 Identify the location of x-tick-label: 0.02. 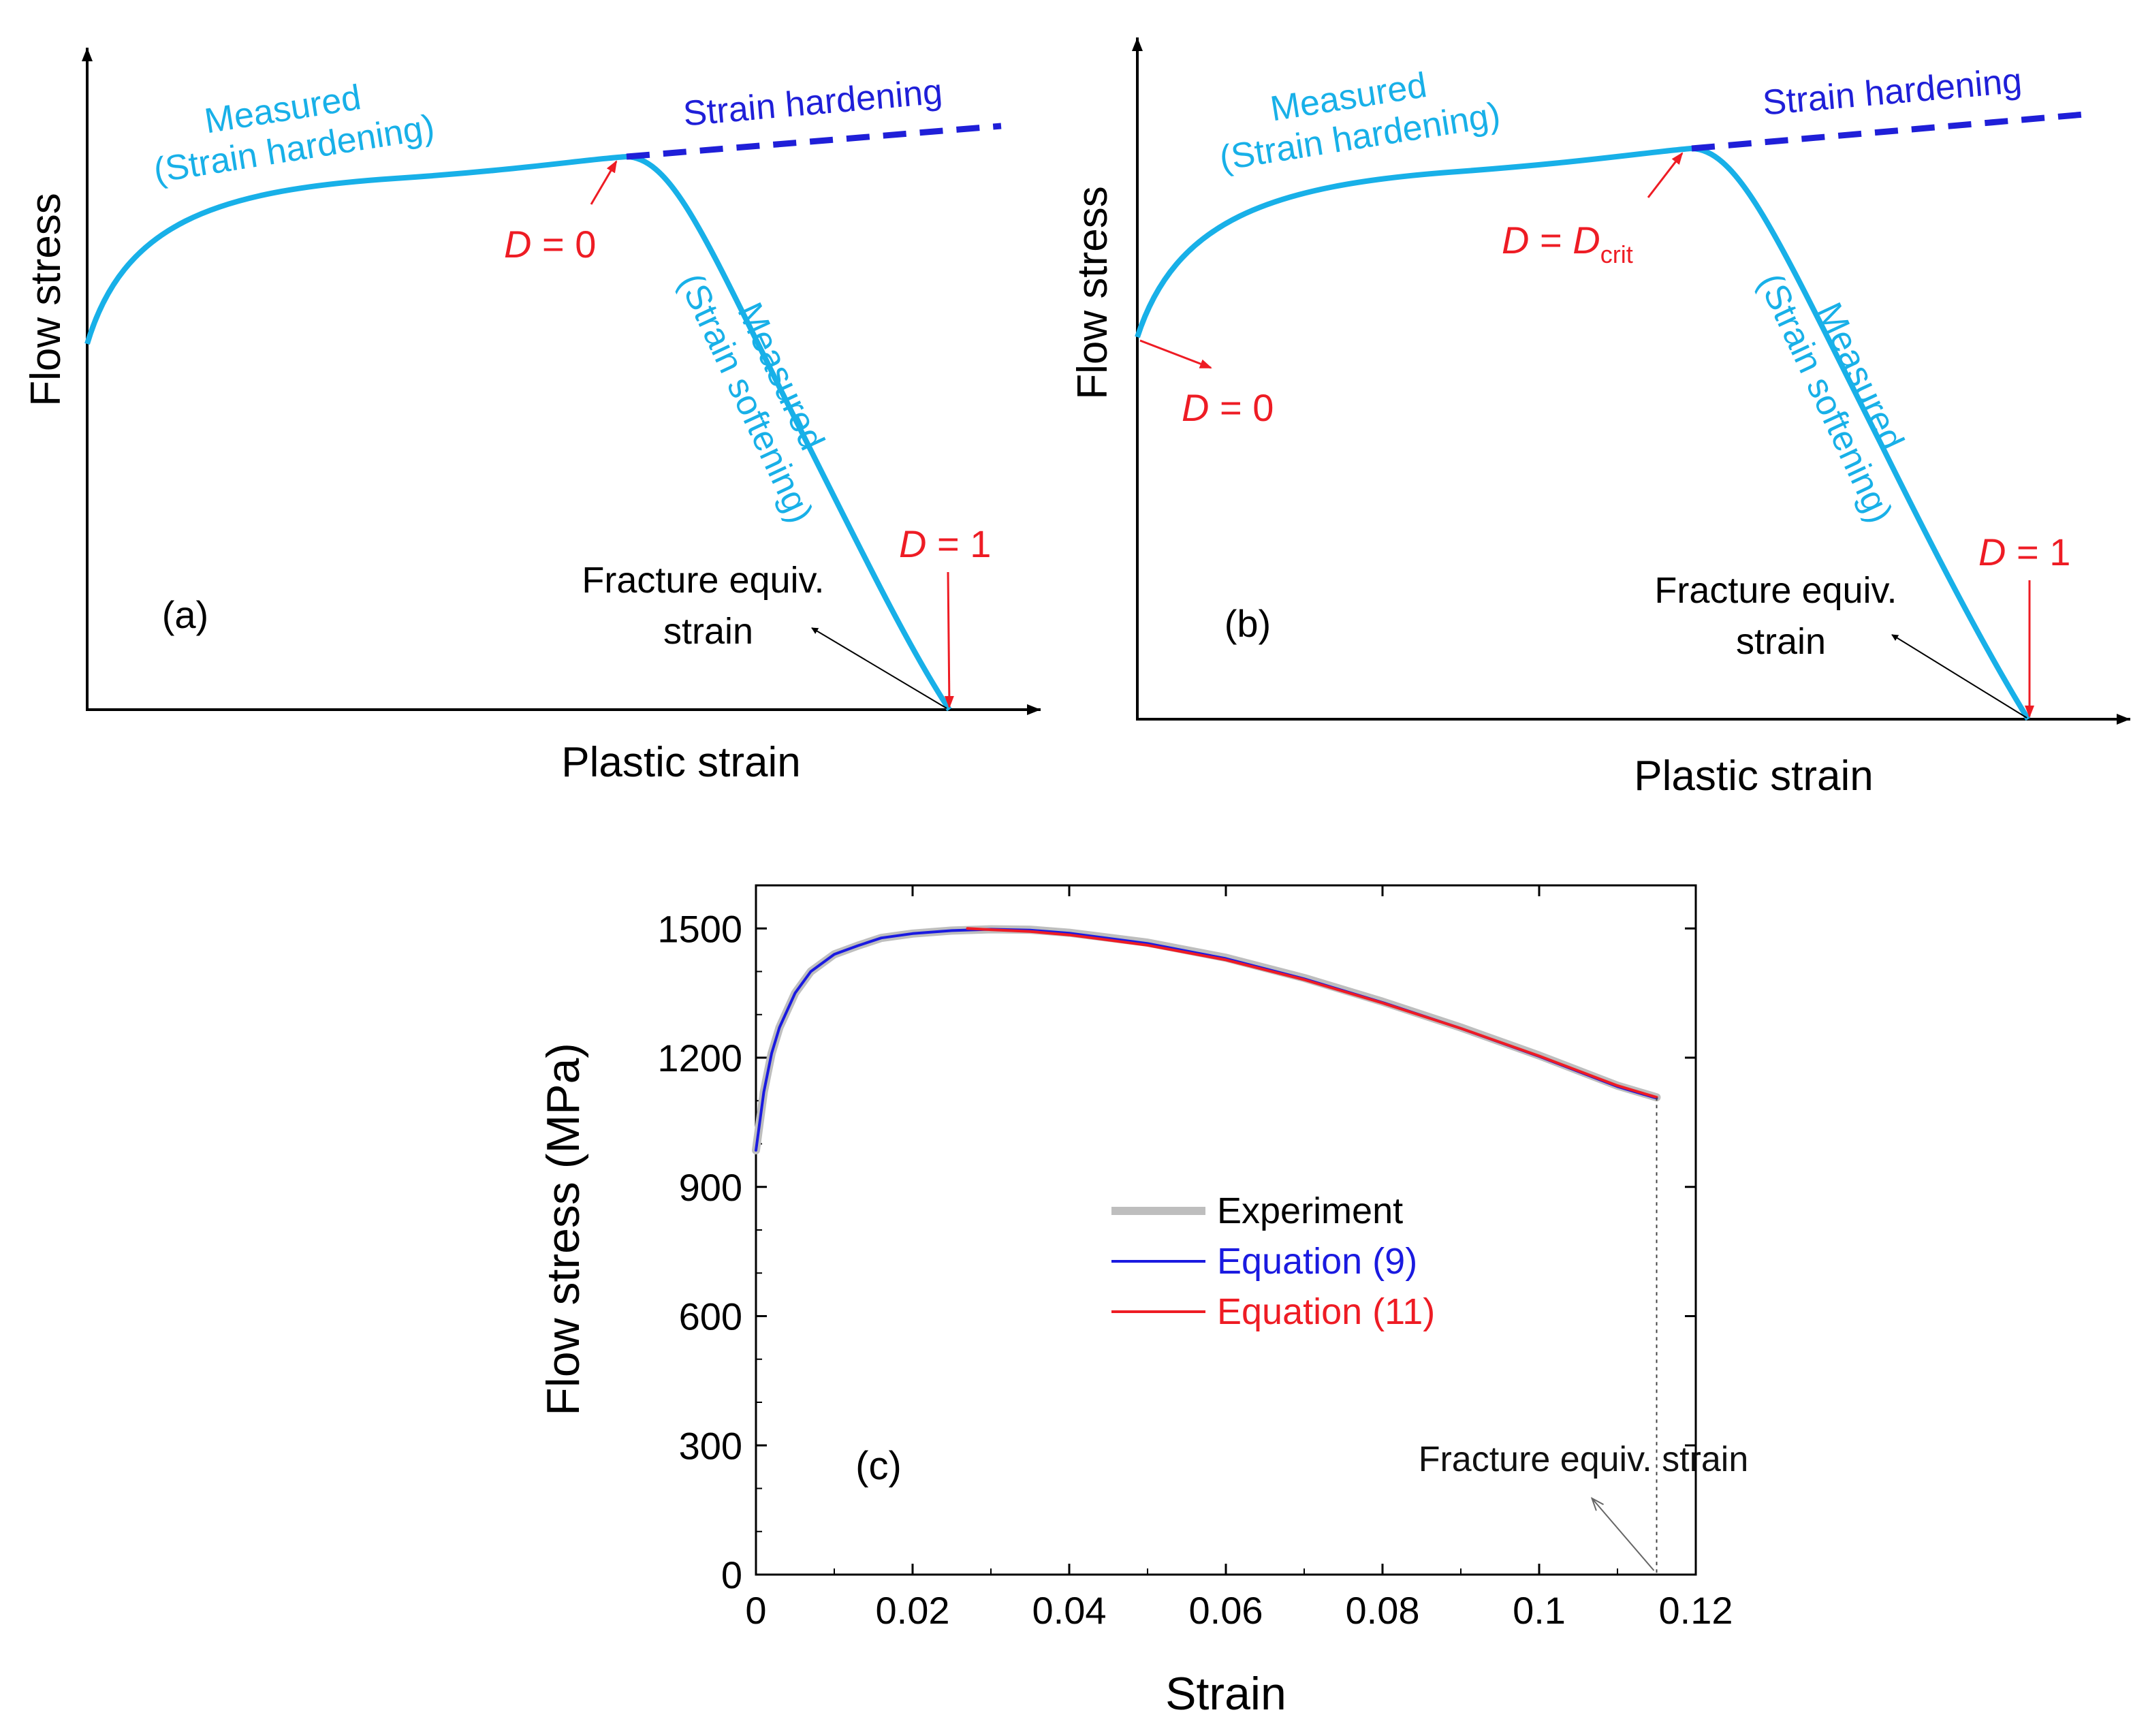
(913, 1610).